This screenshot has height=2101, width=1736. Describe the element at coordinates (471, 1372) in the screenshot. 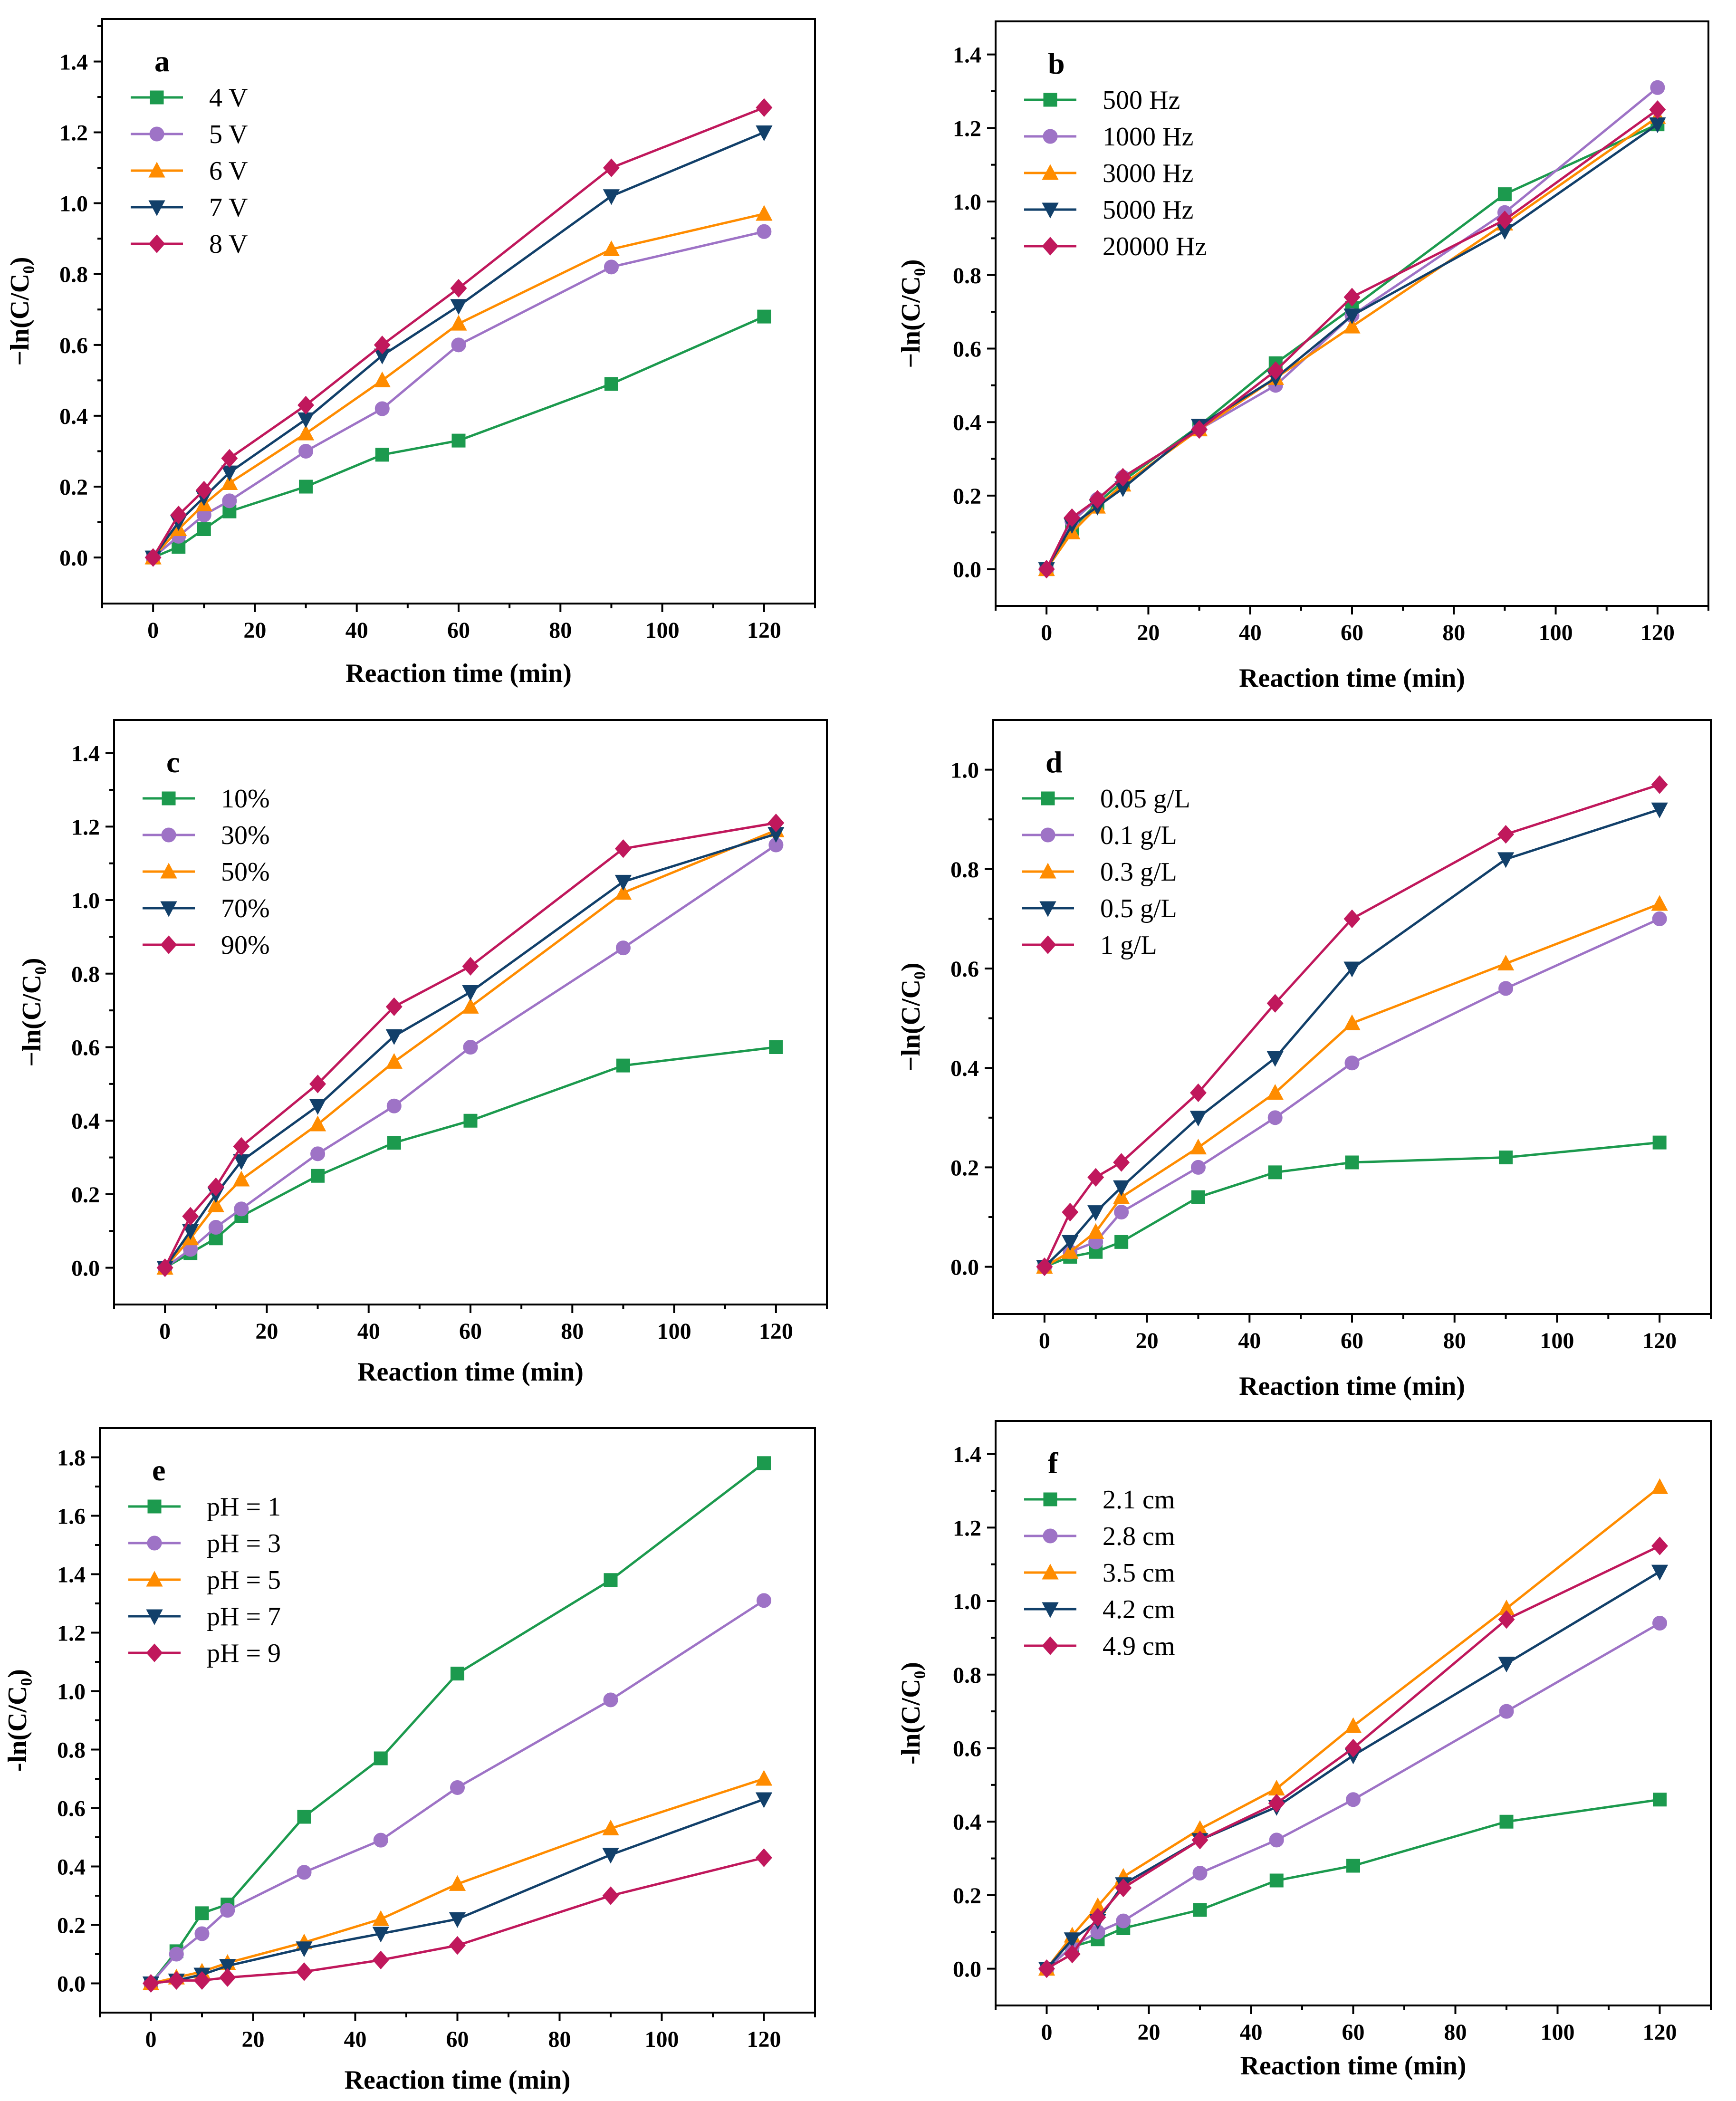

I see `x-axis-label: Reaction time (min)` at that location.